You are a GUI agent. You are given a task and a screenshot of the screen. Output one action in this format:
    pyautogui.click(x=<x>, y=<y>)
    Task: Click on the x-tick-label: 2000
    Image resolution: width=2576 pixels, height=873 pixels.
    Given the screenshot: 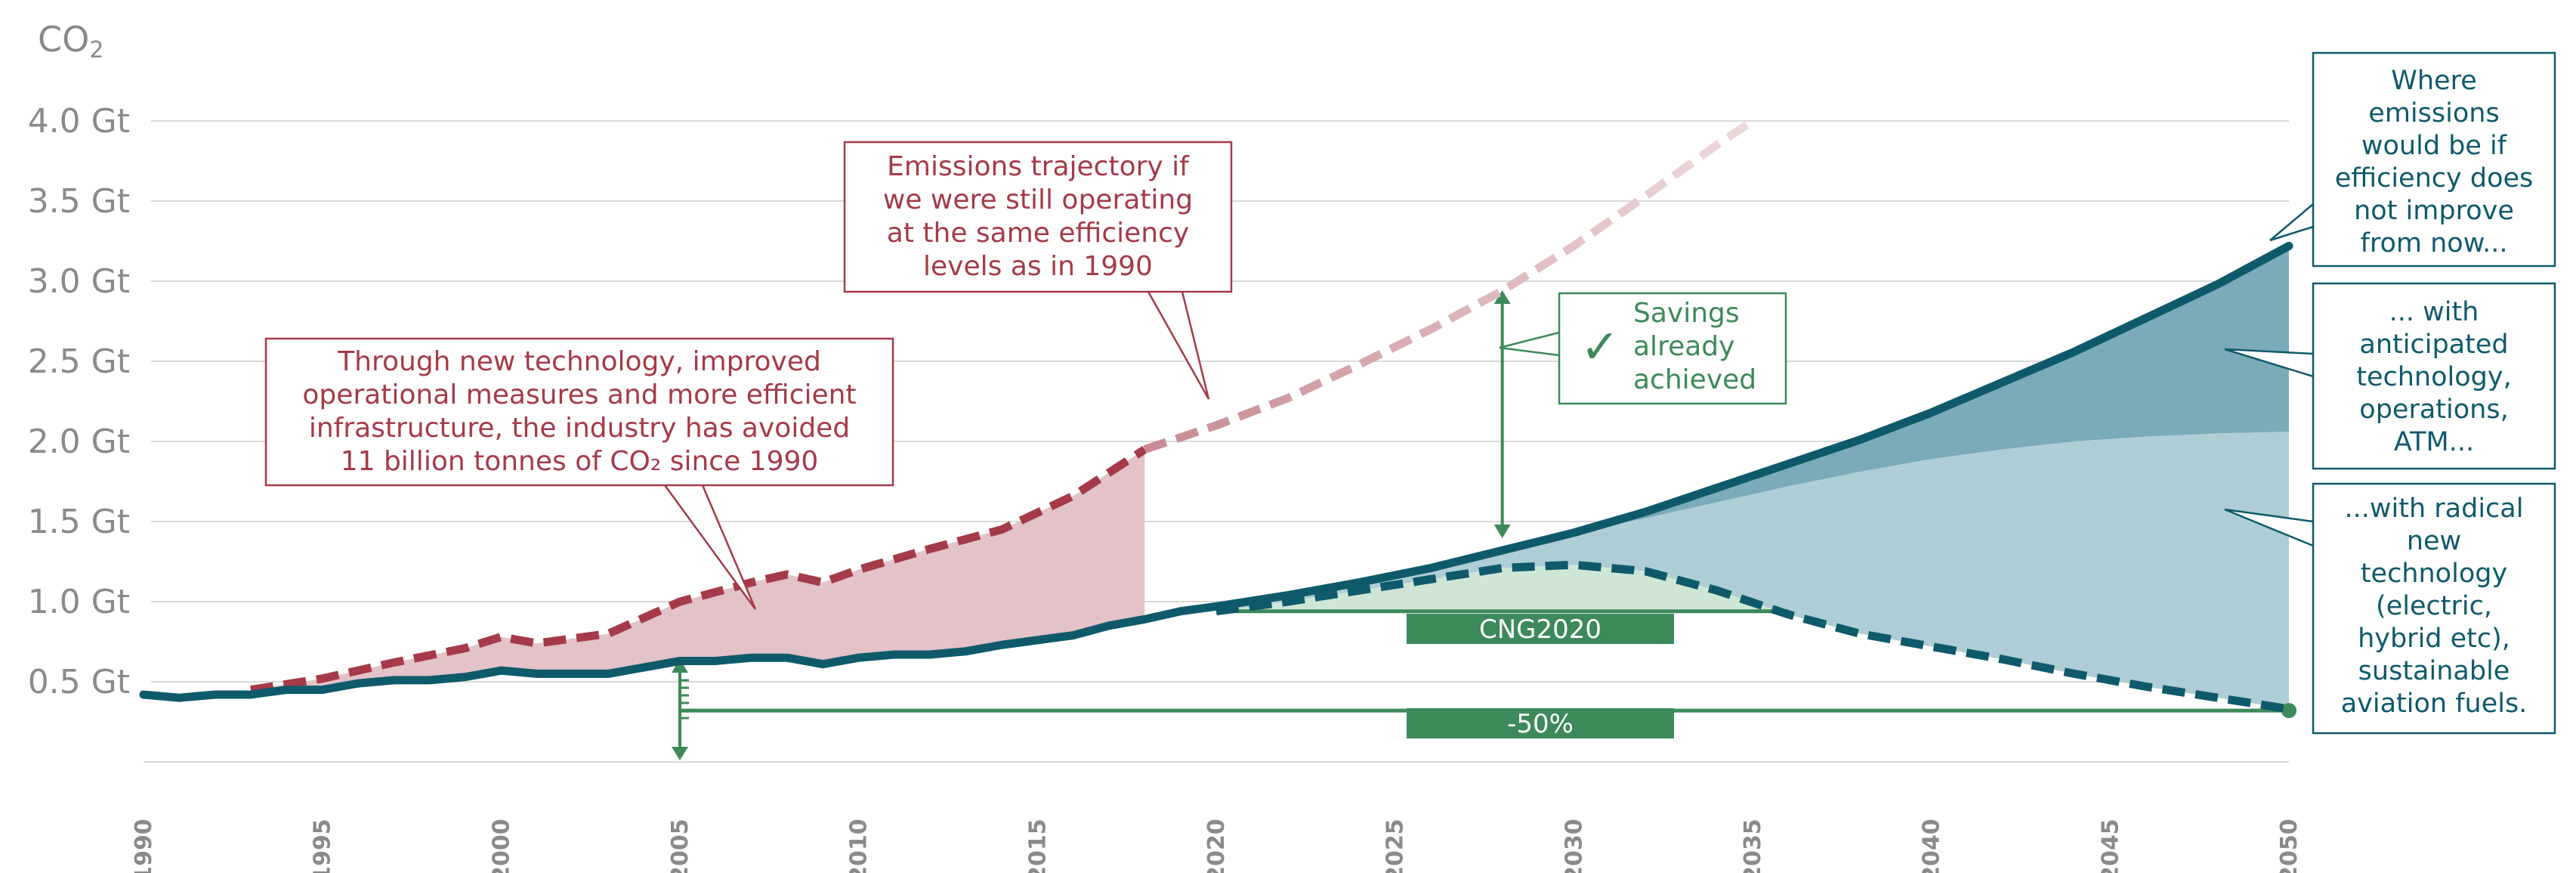 What is the action you would take?
    pyautogui.click(x=501, y=846)
    